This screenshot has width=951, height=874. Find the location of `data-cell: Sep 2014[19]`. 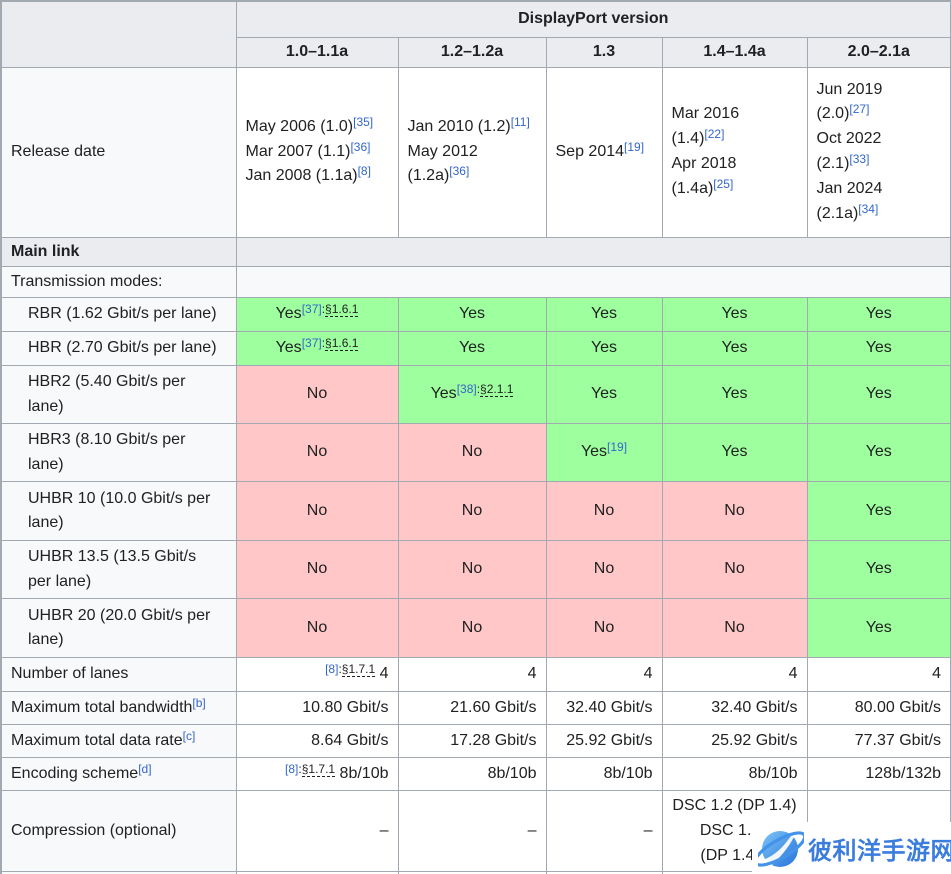

data-cell: Sep 2014[19] is located at coordinates (604, 152).